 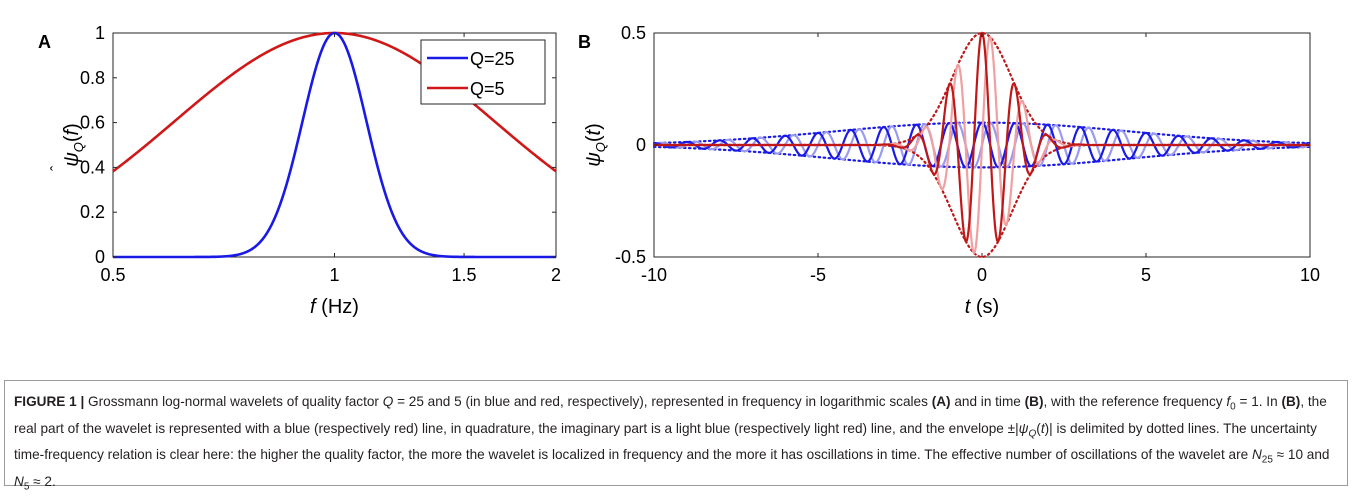 What do you see at coordinates (1310, 275) in the screenshot?
I see `x-tick-label-b: 10` at bounding box center [1310, 275].